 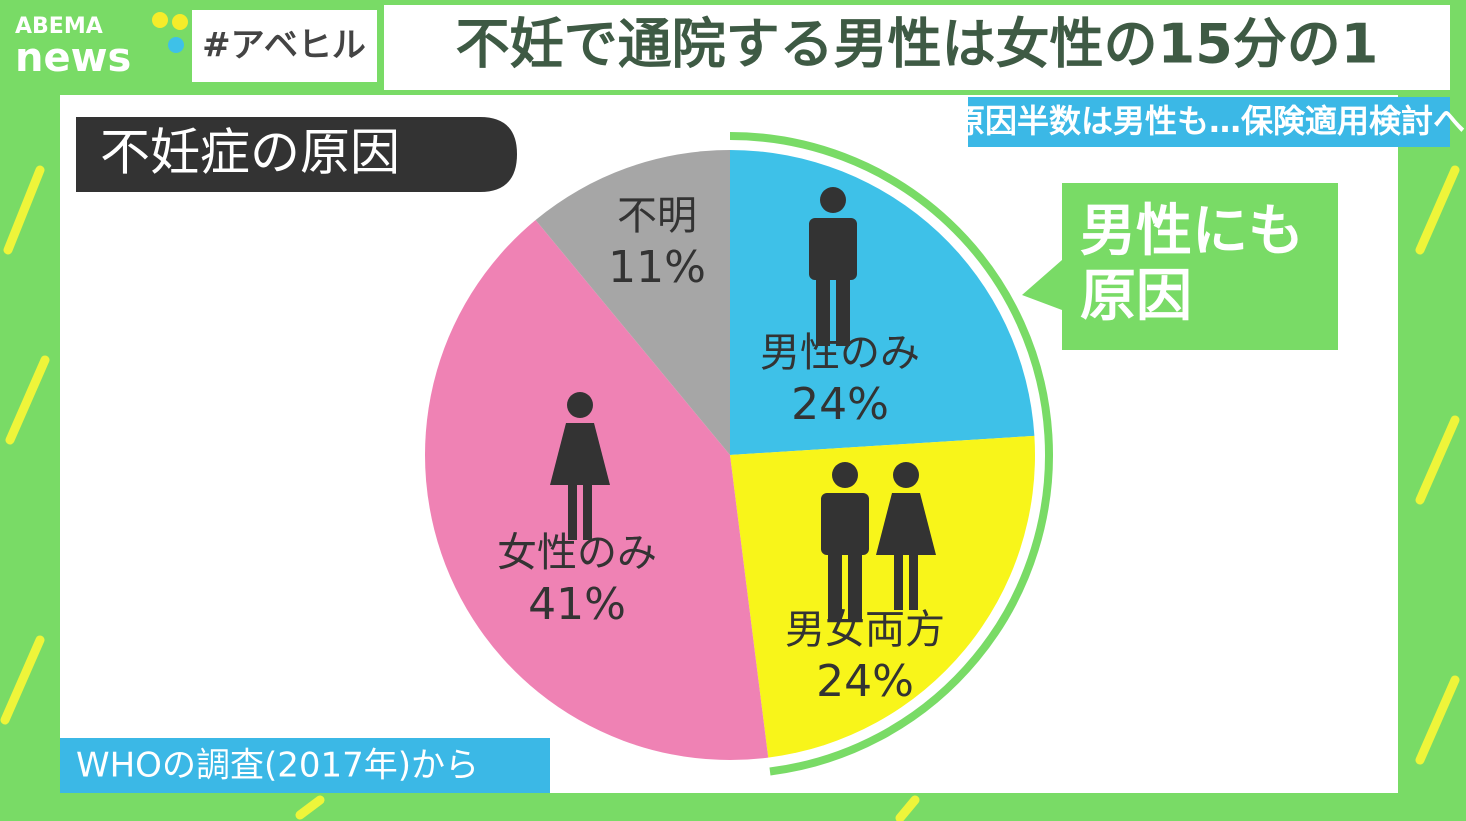 I want to click on logo-top: ABEMA, so click(x=59, y=26).